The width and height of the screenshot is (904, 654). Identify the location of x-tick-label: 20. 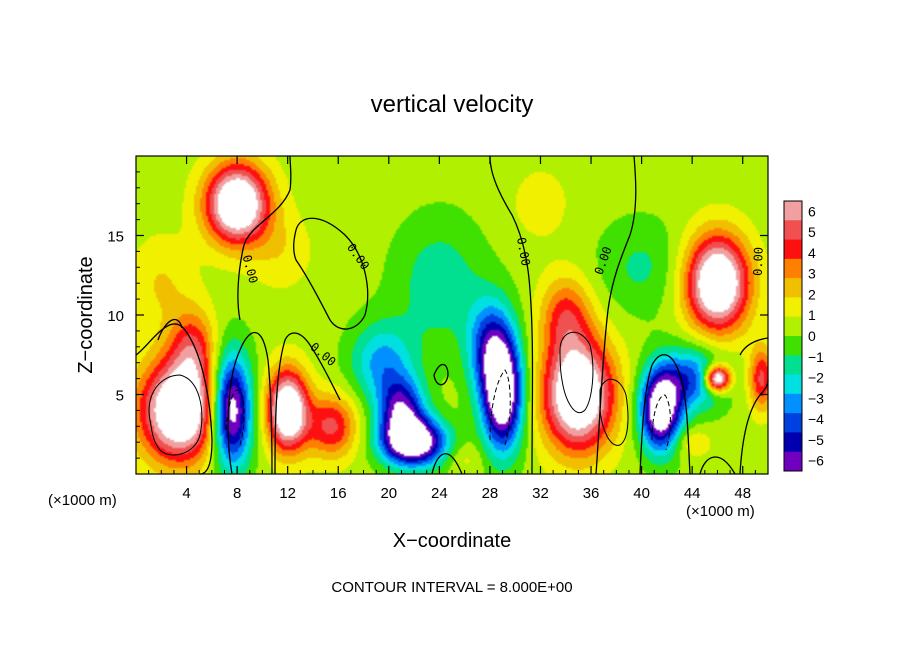
(388, 493).